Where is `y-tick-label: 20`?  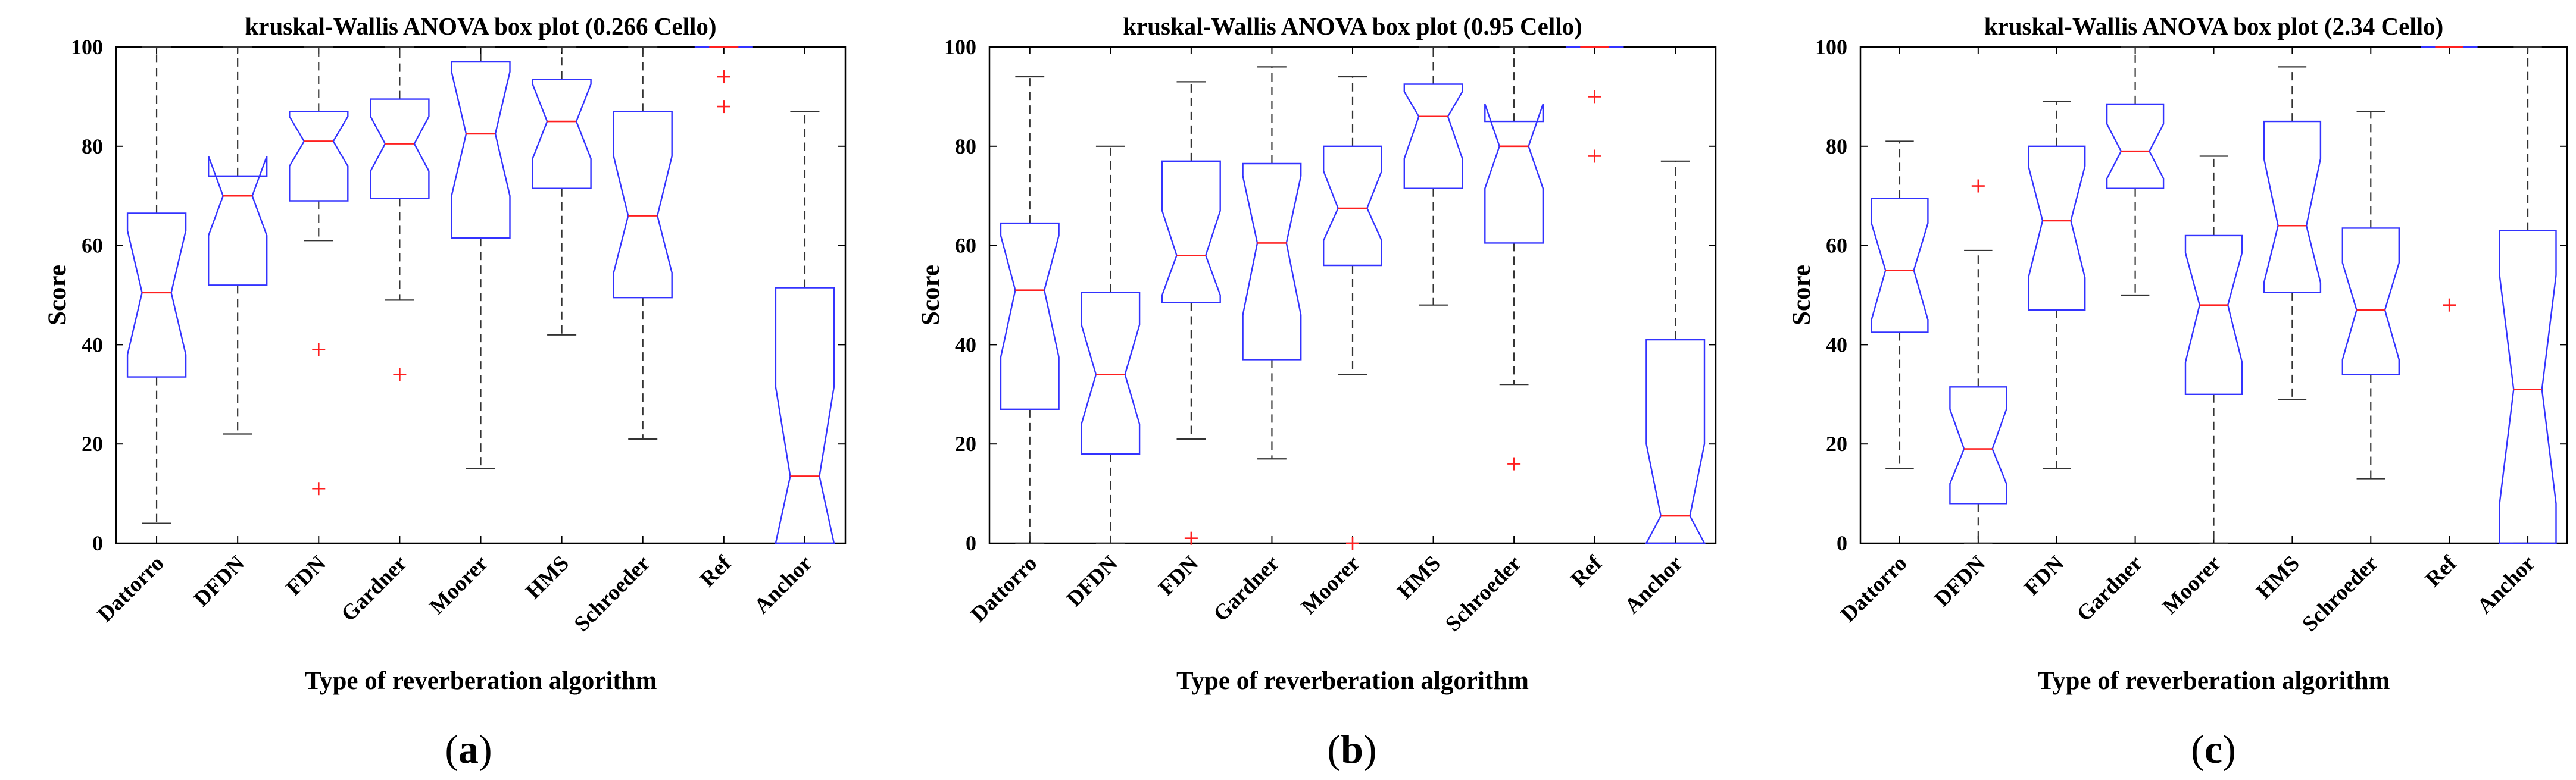 y-tick-label: 20 is located at coordinates (1836, 444).